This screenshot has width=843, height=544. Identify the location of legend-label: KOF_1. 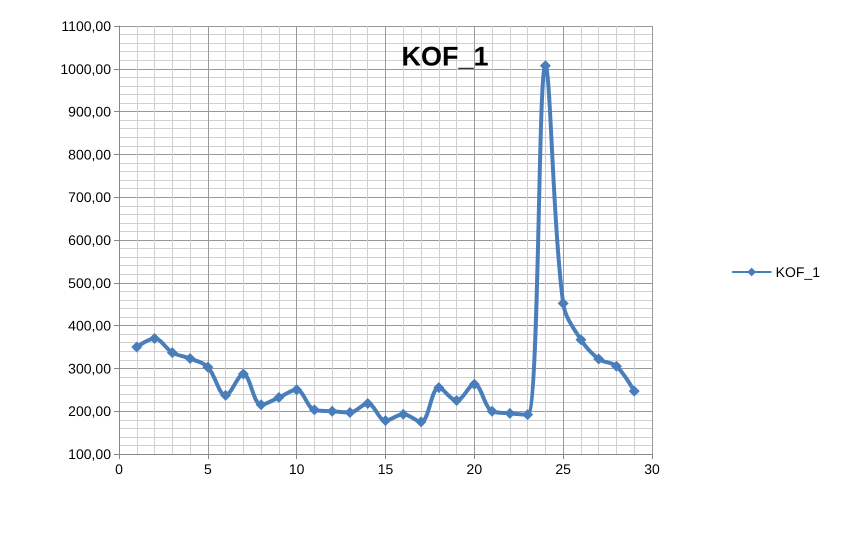
(798, 272).